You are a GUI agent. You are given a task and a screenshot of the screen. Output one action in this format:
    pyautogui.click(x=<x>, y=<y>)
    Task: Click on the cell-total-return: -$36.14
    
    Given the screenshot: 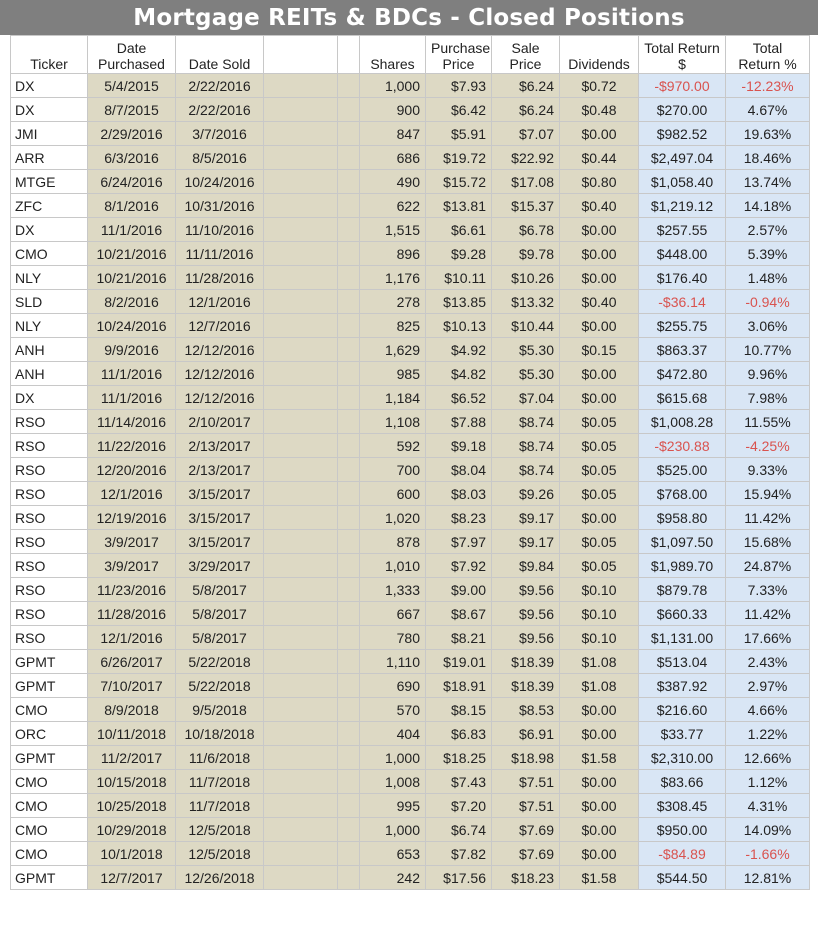 What is the action you would take?
    pyautogui.click(x=682, y=301)
    